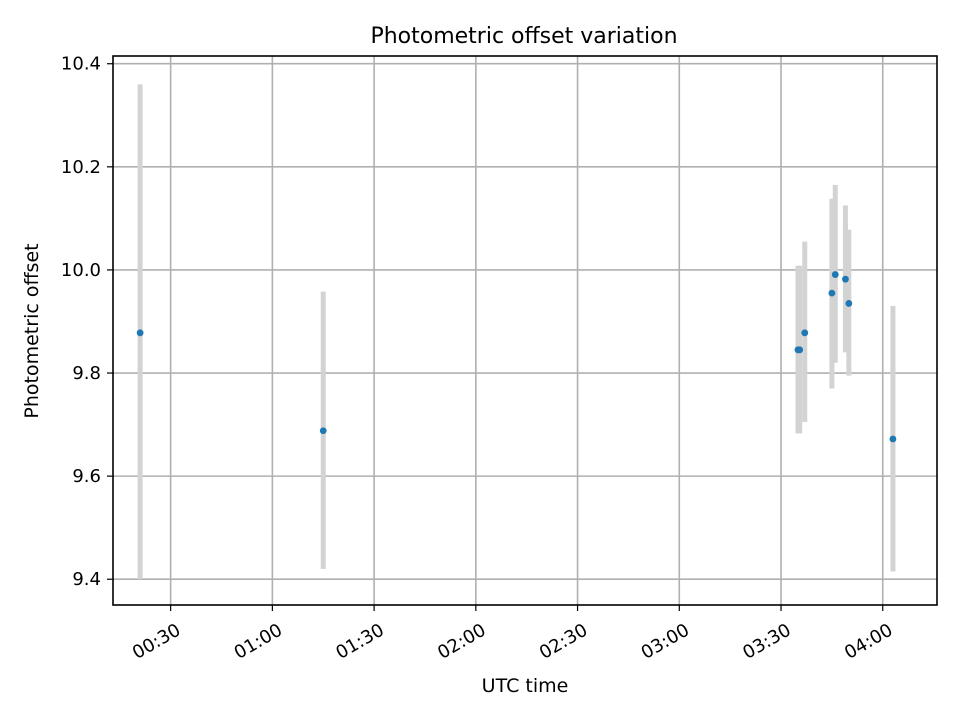 The width and height of the screenshot is (960, 720). Describe the element at coordinates (87, 322) in the screenshot. I see `y-axis-ticks: 9.4 9.6 9.8 10.0 10.2 10.4` at that location.